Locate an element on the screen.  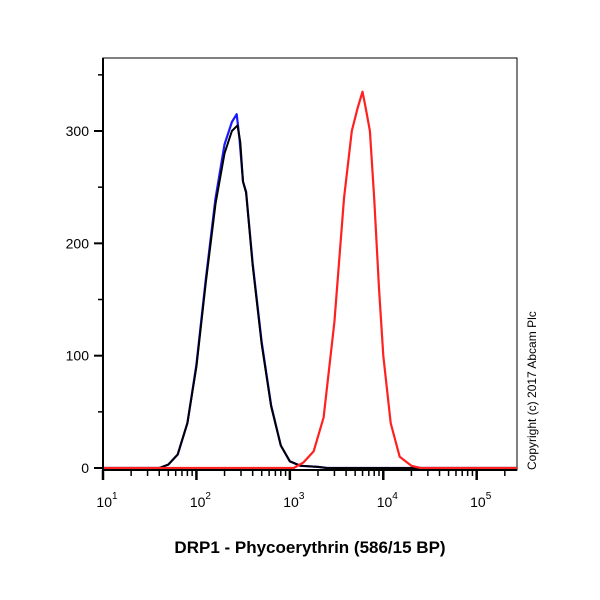
x-tick-label: 10¹ is located at coordinates (107, 500).